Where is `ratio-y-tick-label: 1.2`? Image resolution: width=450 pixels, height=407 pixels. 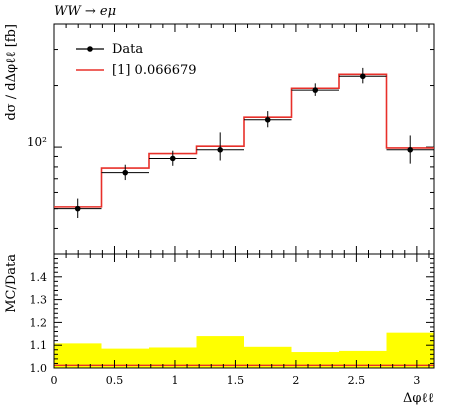
ratio-y-tick-label: 1.2 is located at coordinates (39, 322).